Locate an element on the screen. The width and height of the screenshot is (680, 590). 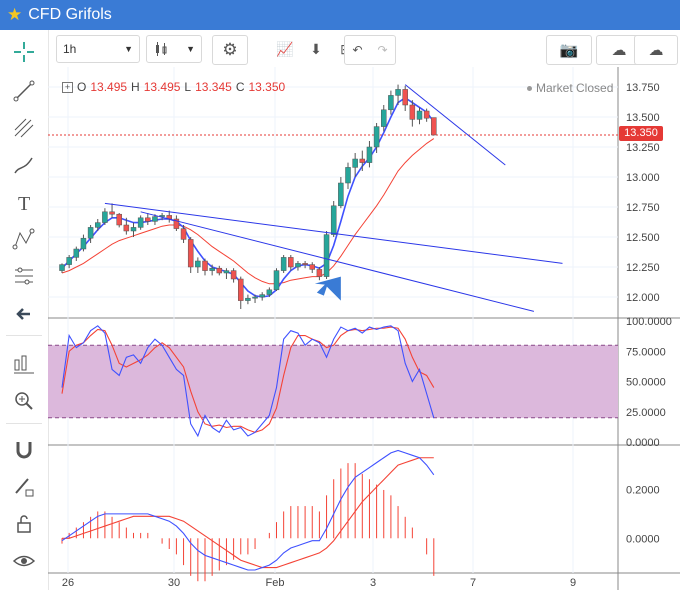
x-tick-label: 7 is located at coordinates (473, 583).